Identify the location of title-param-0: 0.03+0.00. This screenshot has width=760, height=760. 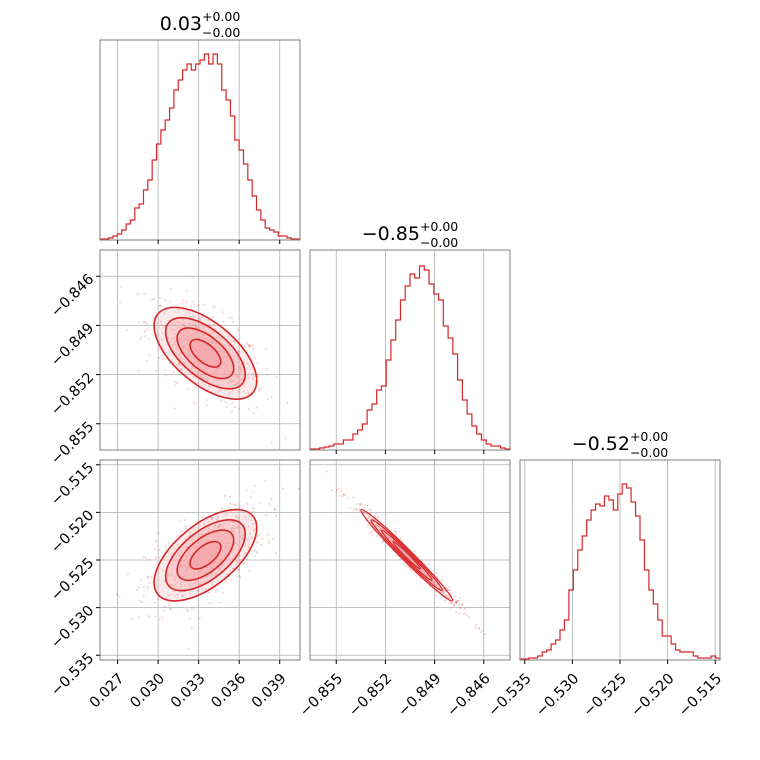
(200, 22).